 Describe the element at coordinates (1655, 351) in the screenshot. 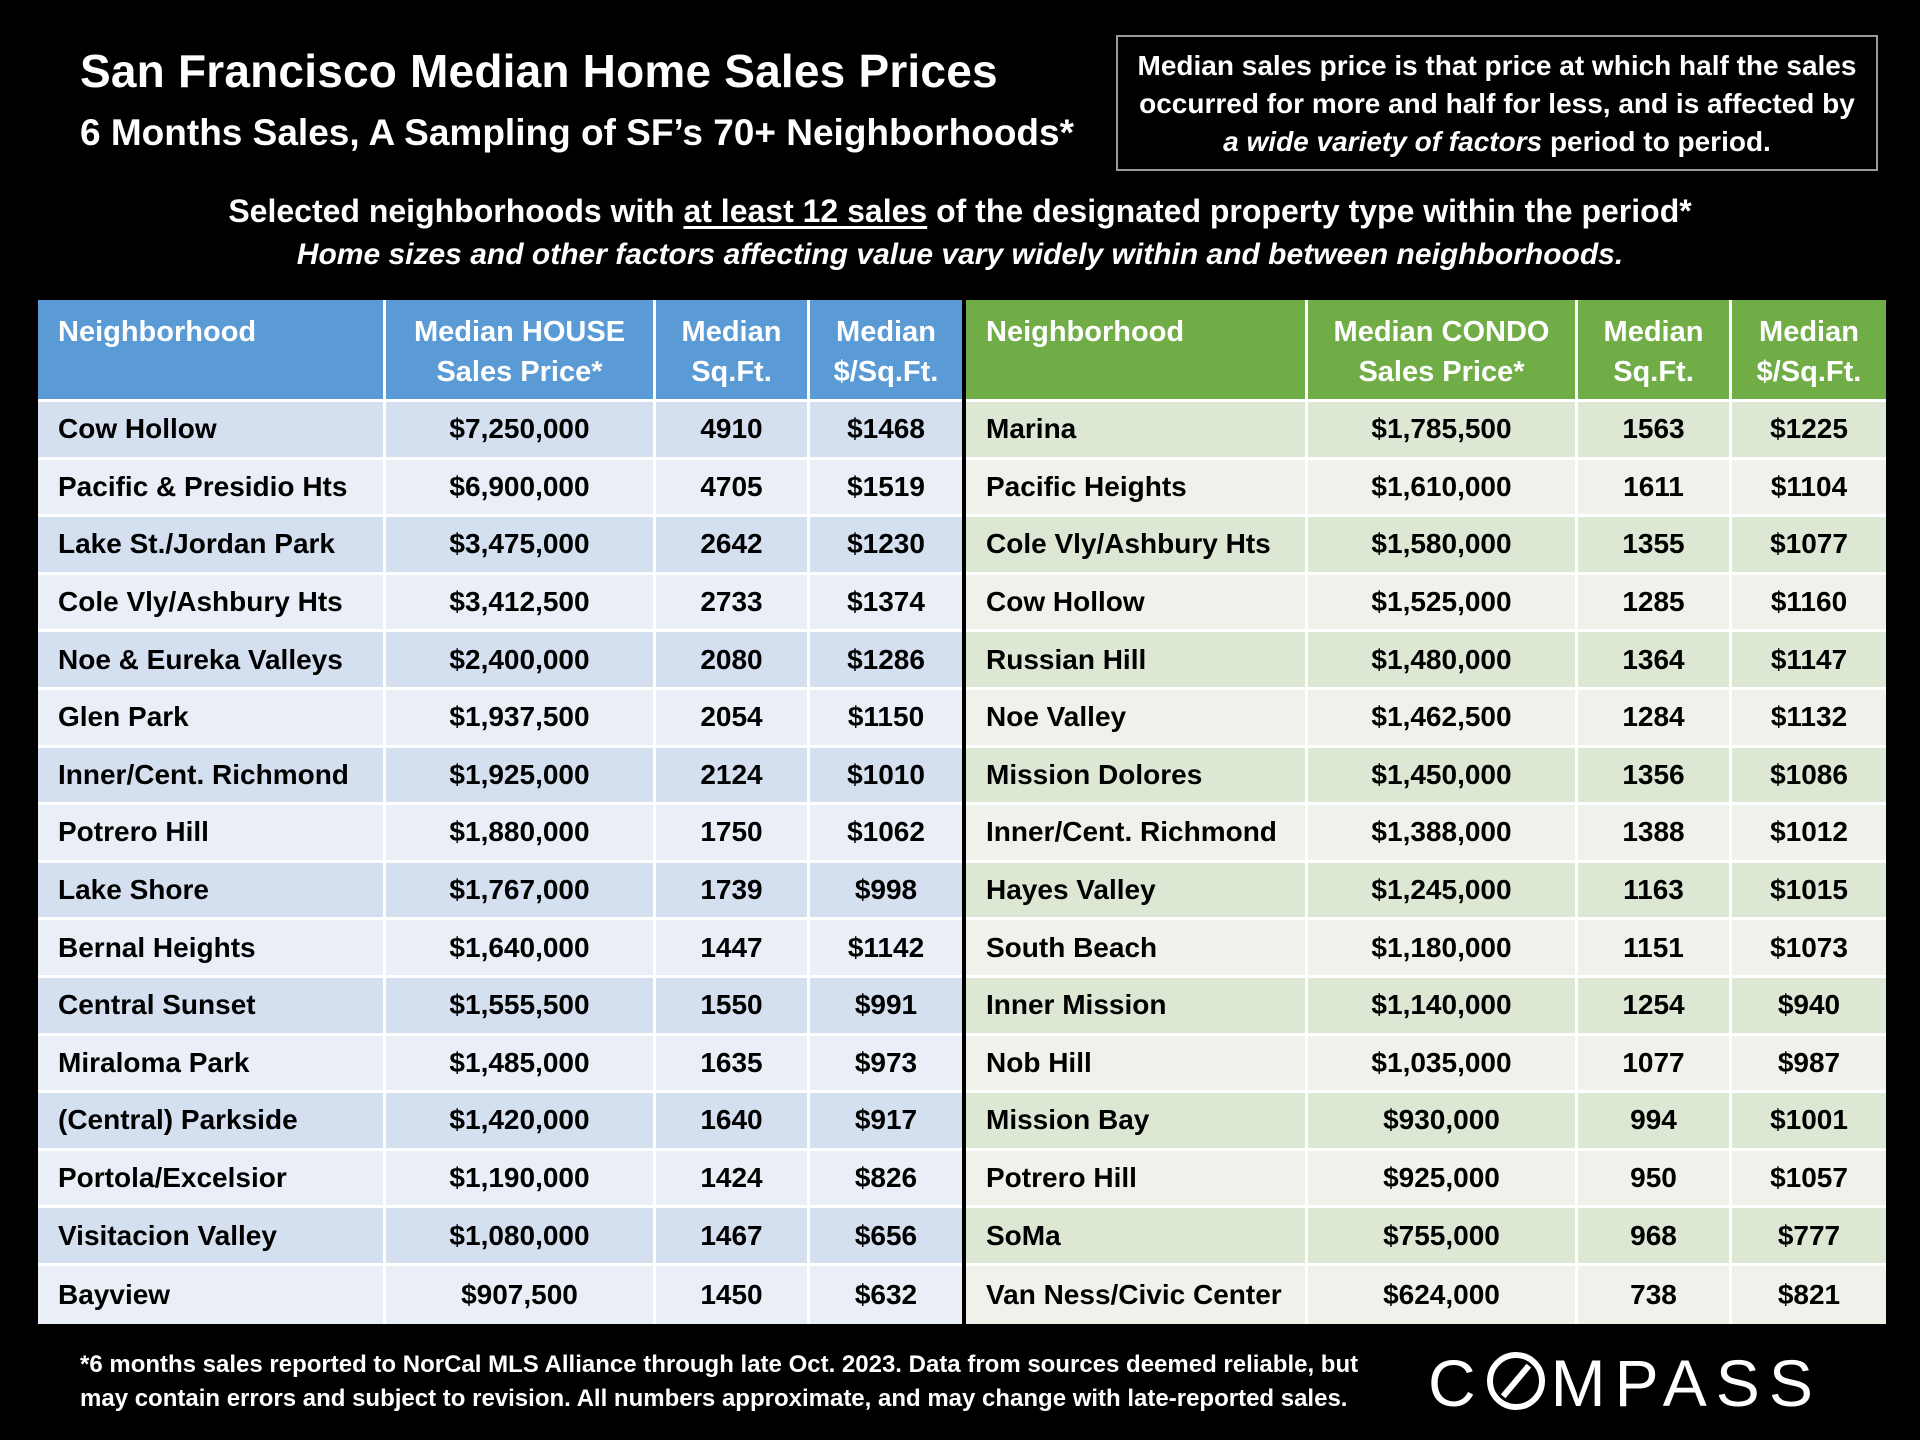

I see `condo-header-median-sqft: Median Sq.Ft.` at that location.